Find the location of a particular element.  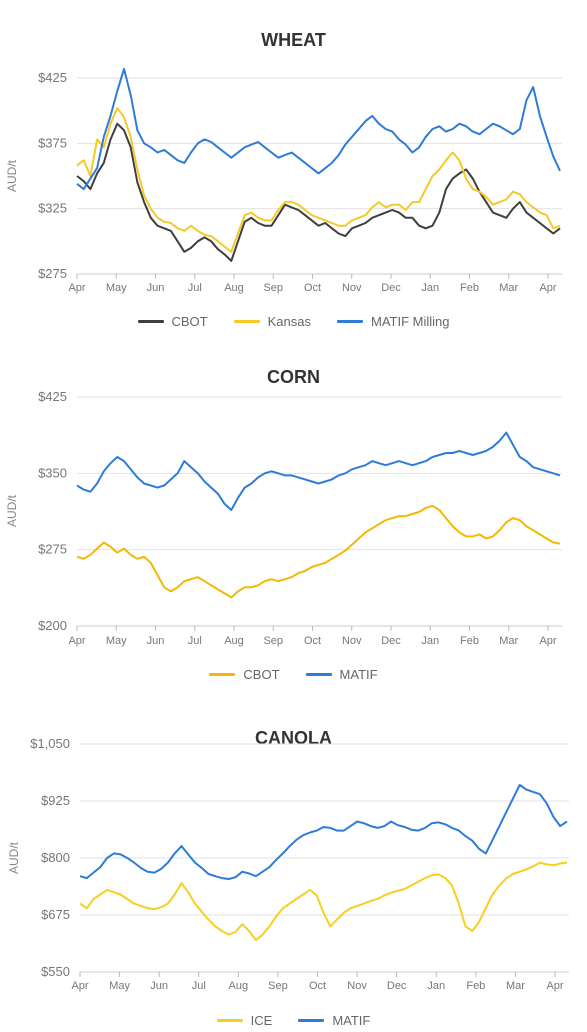

corn-x-tick-label: Jan is located at coordinates (430, 641).